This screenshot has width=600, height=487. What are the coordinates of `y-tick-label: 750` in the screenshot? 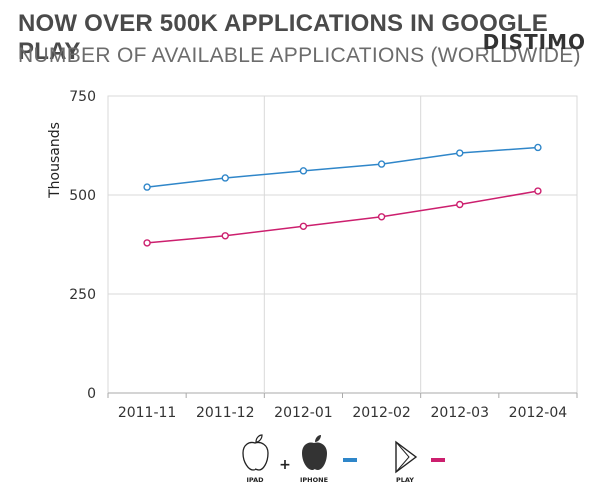 It's located at (82, 97).